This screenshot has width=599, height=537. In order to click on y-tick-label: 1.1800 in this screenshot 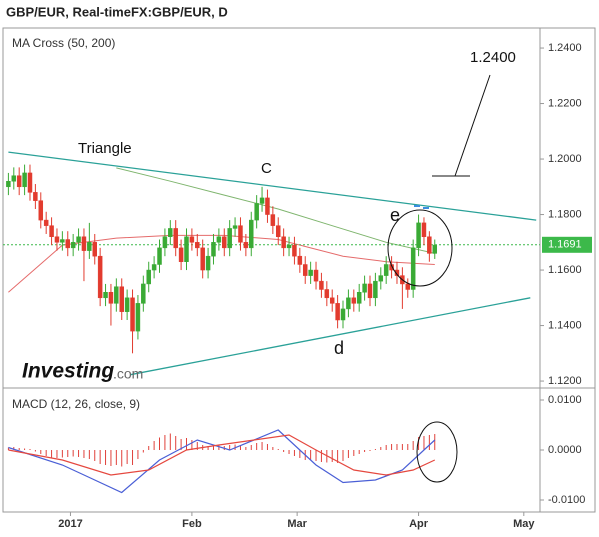, I will do `click(565, 214)`.